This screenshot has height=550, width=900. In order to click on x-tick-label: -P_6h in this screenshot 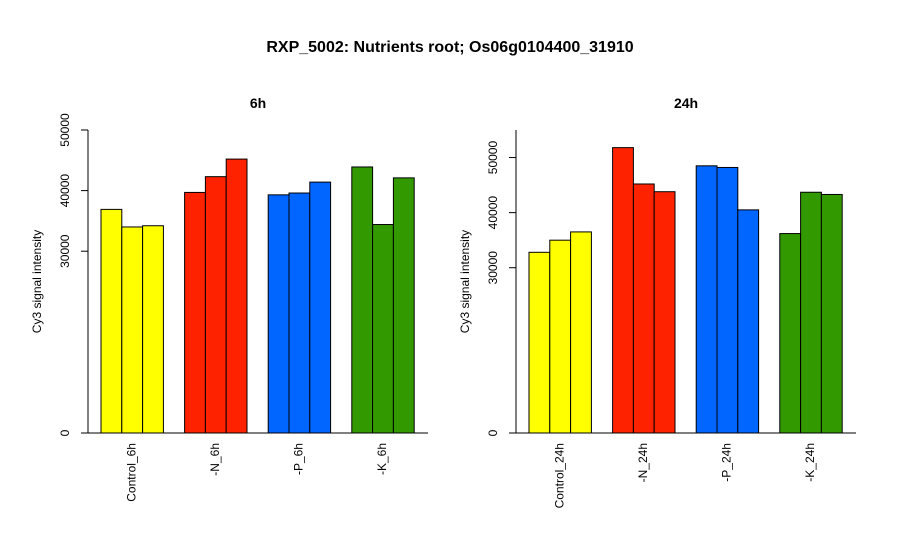, I will do `click(299, 459)`.